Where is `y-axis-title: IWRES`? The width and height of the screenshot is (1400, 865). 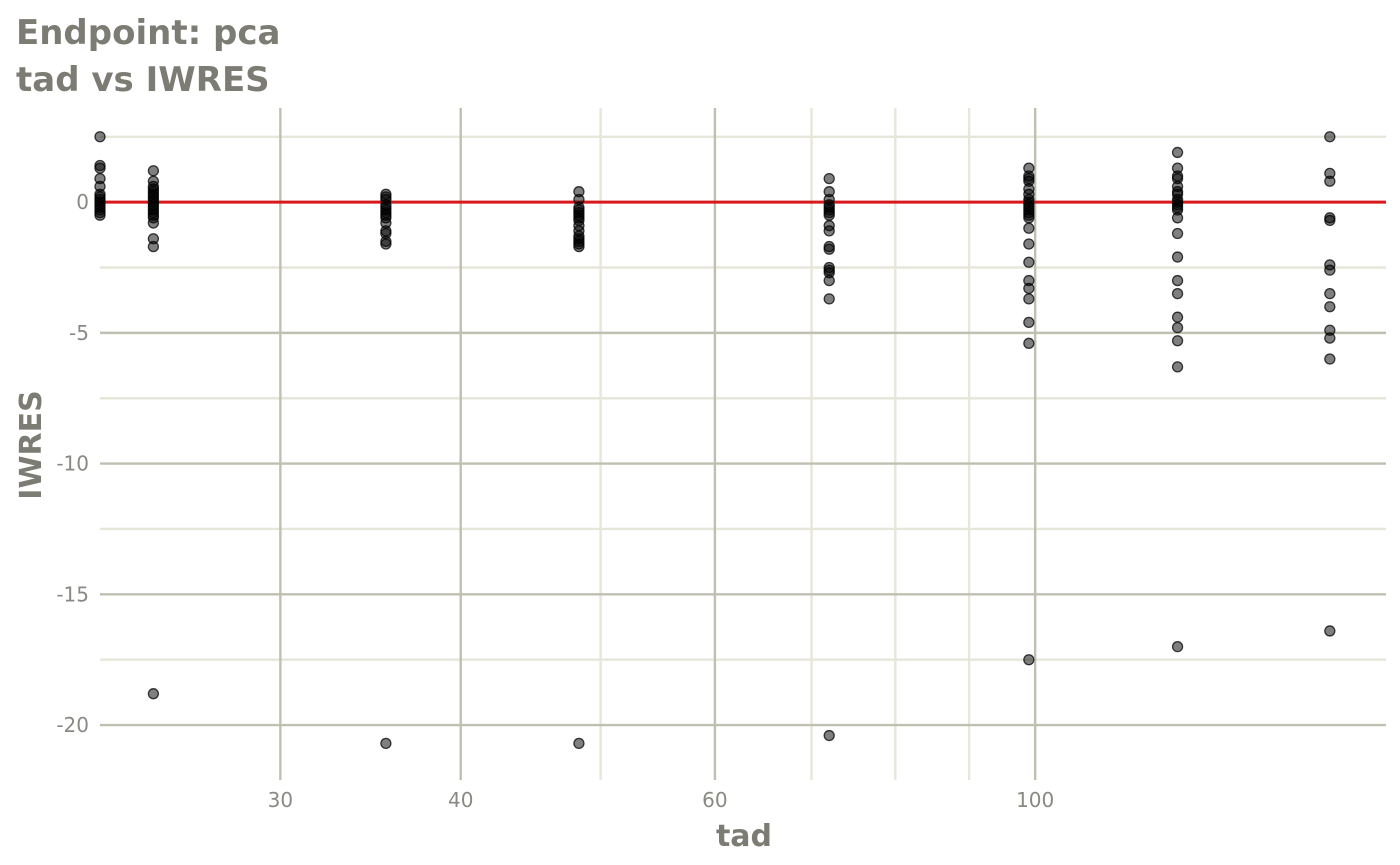 y-axis-title: IWRES is located at coordinates (31, 444).